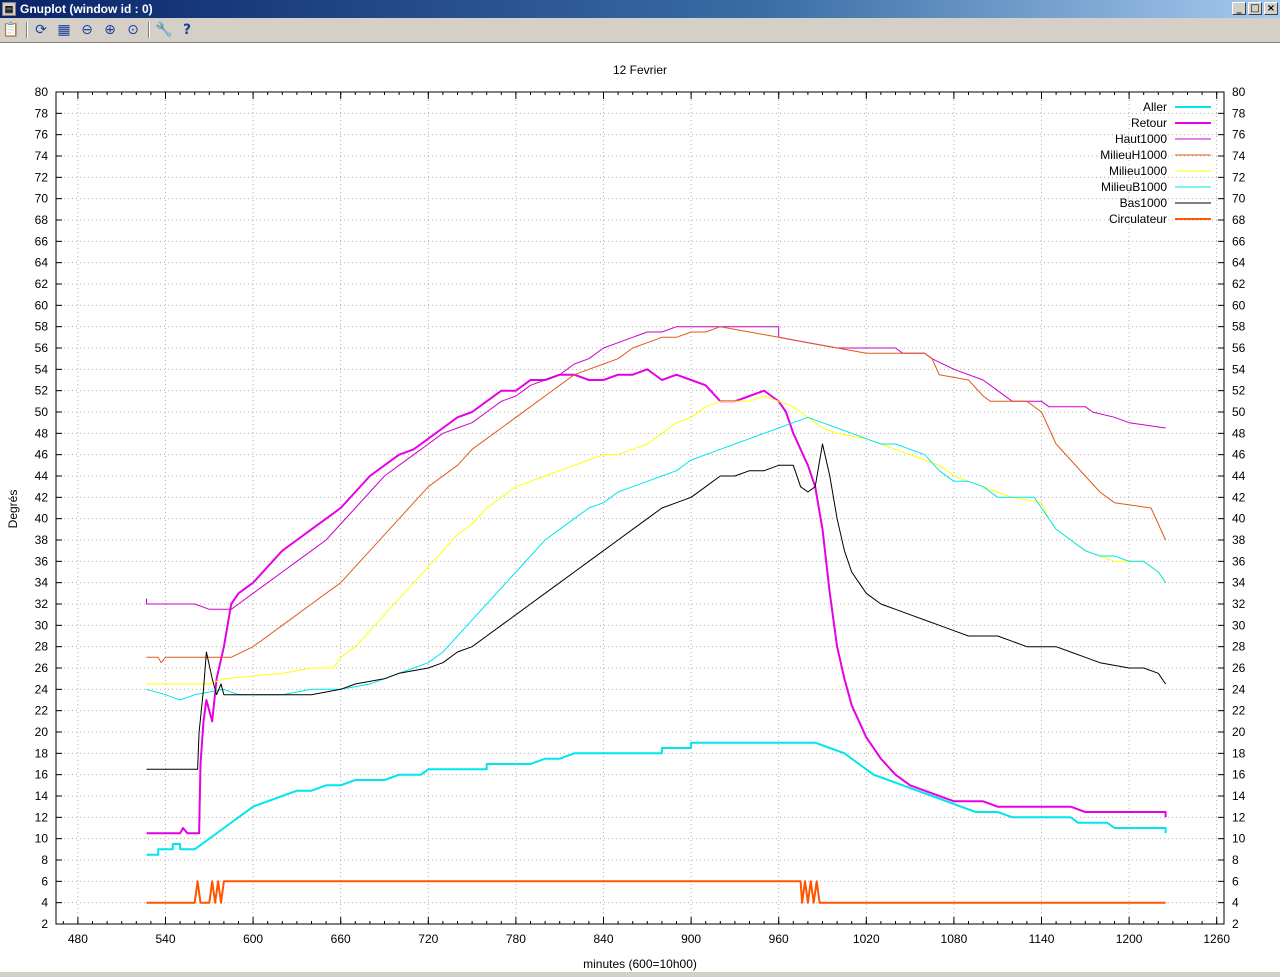 The image size is (1280, 977). Describe the element at coordinates (86, 9) in the screenshot. I see `window-title: Gnuplot (window id : 0)` at that location.